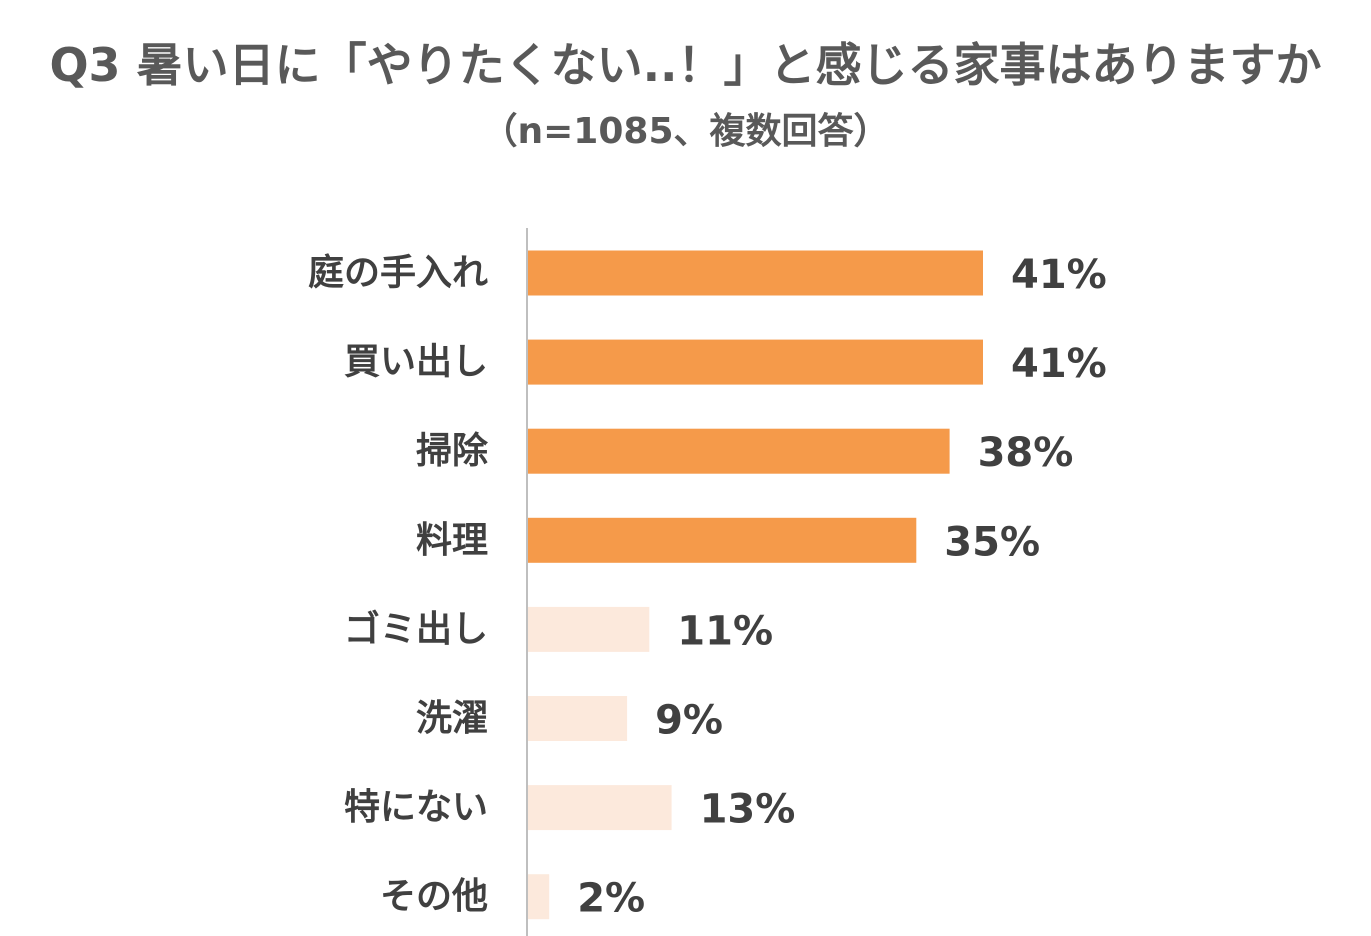 This screenshot has width=1371, height=936. I want to click on value-label: 38%, so click(1026, 453).